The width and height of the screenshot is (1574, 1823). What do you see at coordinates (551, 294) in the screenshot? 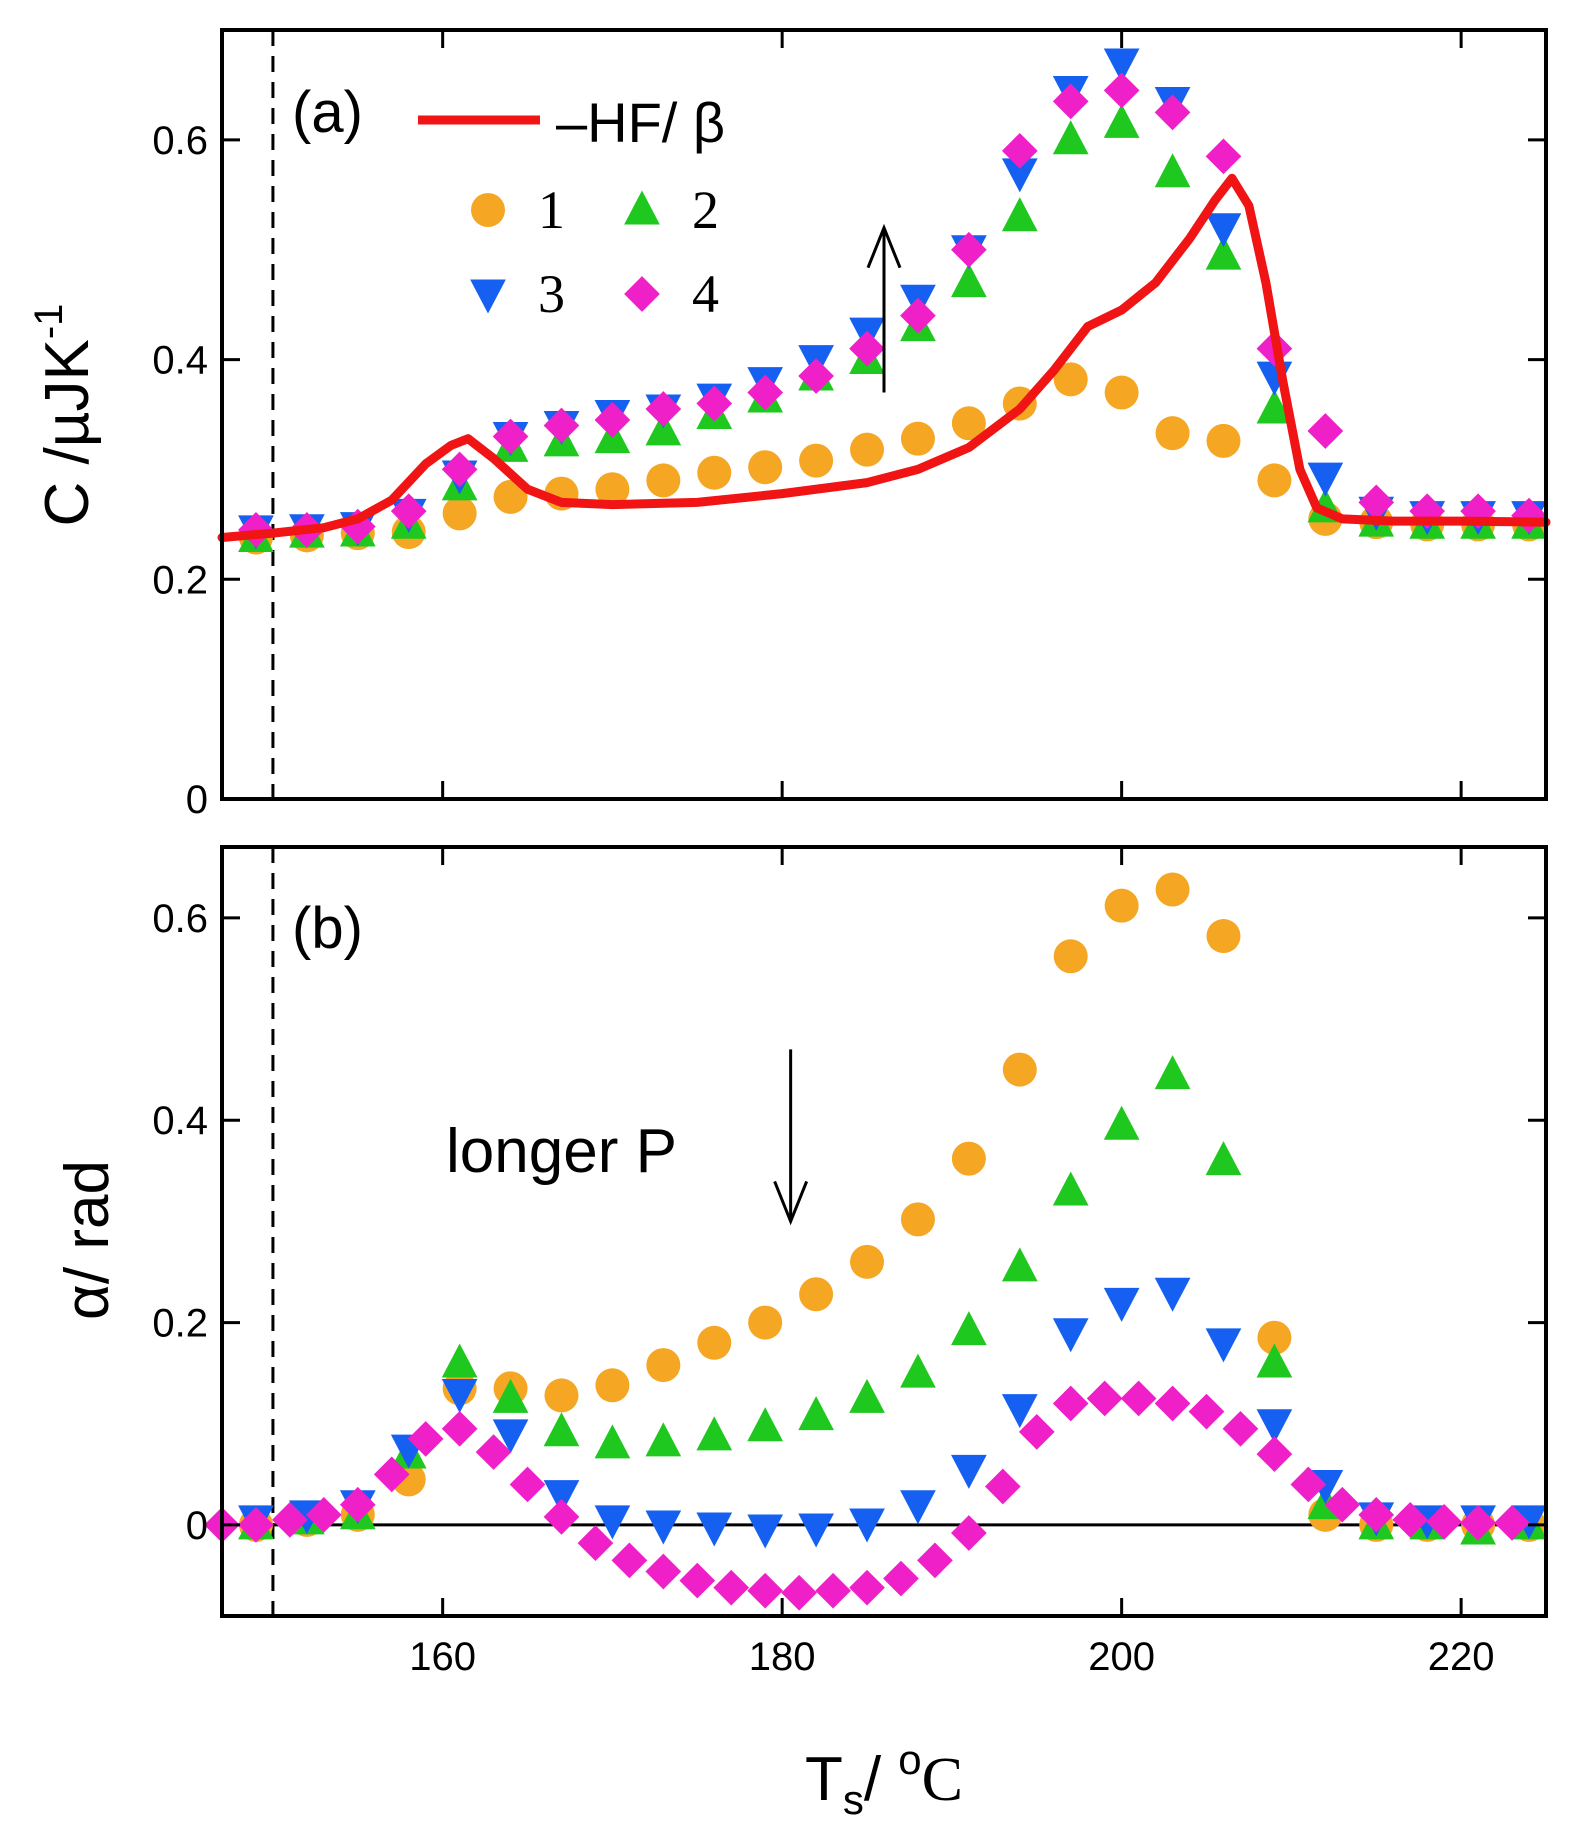
I see `legend-label-3: 3` at bounding box center [551, 294].